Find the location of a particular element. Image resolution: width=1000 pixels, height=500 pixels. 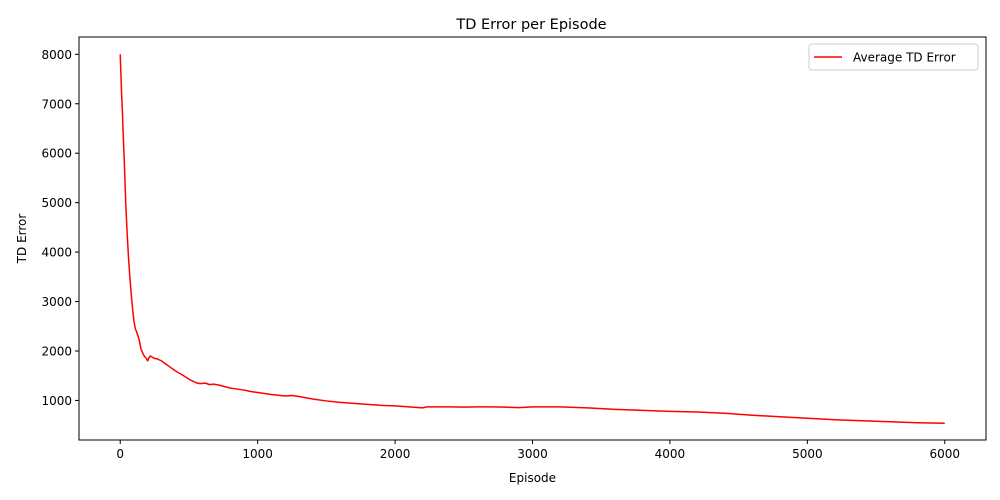

legend-box is located at coordinates (893, 57).